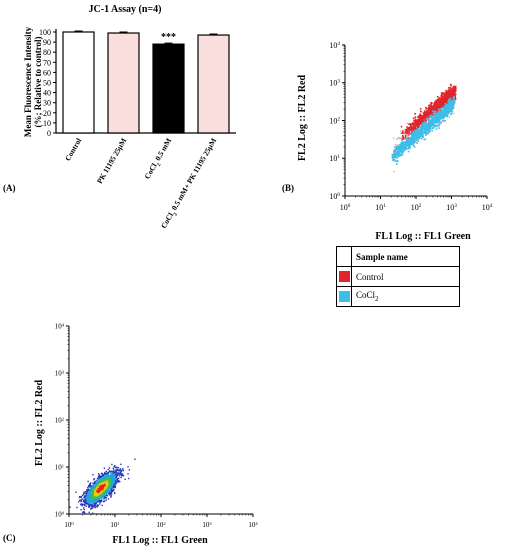 Image resolution: width=519 pixels, height=550 pixels. What do you see at coordinates (59, 467) in the screenshot?
I see `y-tick-label: 101` at bounding box center [59, 467].